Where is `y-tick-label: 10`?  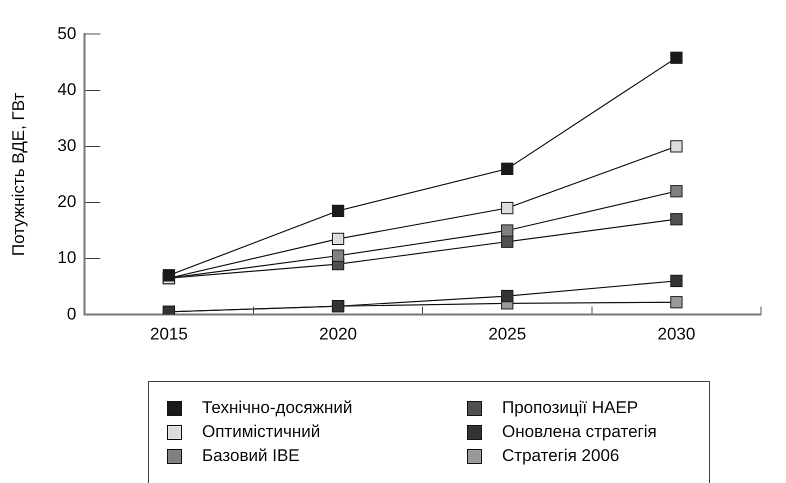 y-tick-label: 10 is located at coordinates (66, 258).